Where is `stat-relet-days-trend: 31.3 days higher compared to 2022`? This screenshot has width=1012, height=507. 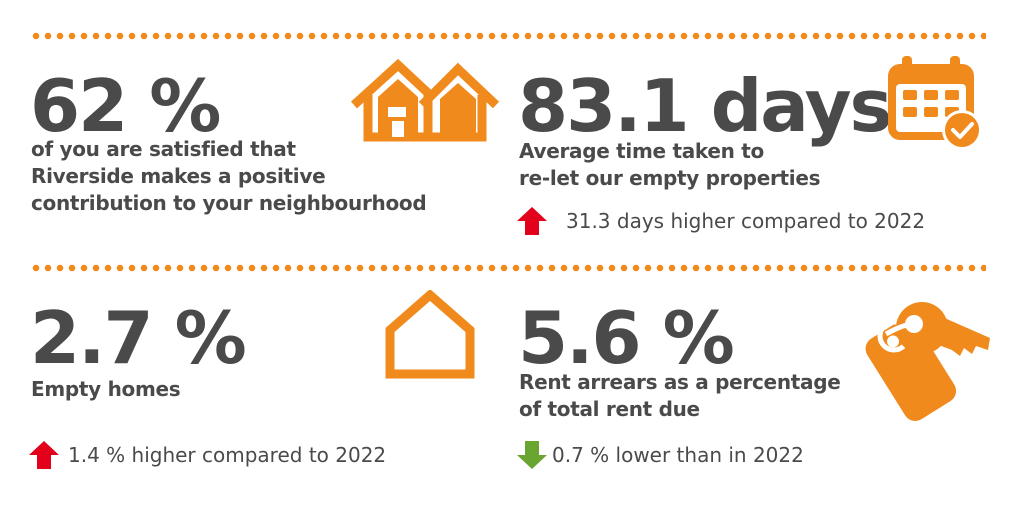
stat-relet-days-trend: 31.3 days higher compared to 2022 is located at coordinates (720, 221).